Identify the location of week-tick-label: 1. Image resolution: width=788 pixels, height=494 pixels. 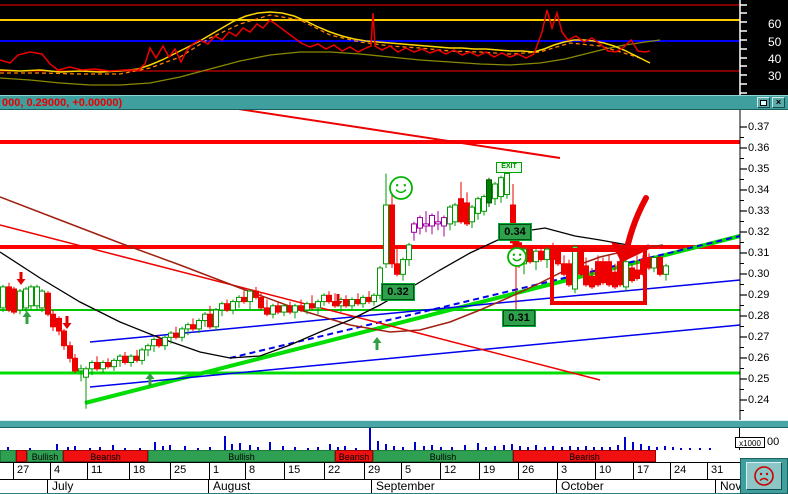
(227, 471).